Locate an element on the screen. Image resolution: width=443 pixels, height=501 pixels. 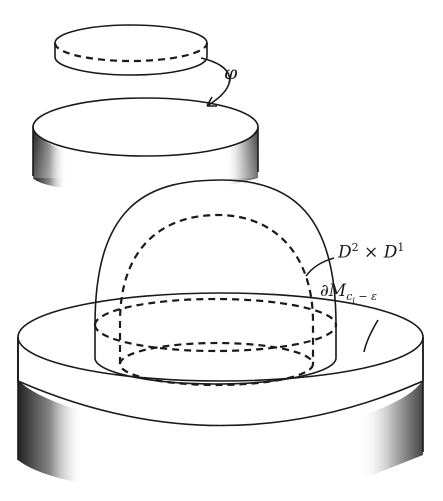
boundary-label: ∂Mci − ε is located at coordinates (349, 293).